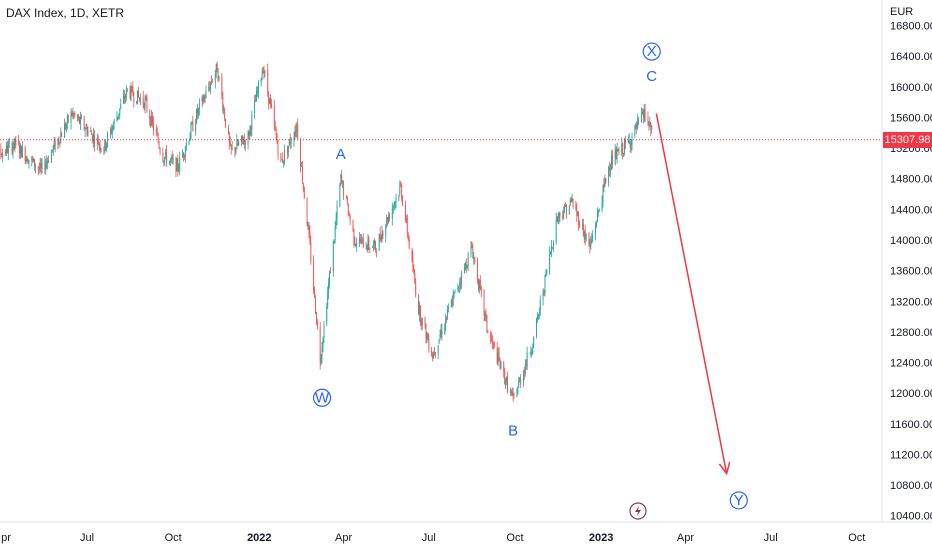 The height and width of the screenshot is (550, 932). Describe the element at coordinates (911, 302) in the screenshot. I see `y-tick-label: 13200.00` at that location.